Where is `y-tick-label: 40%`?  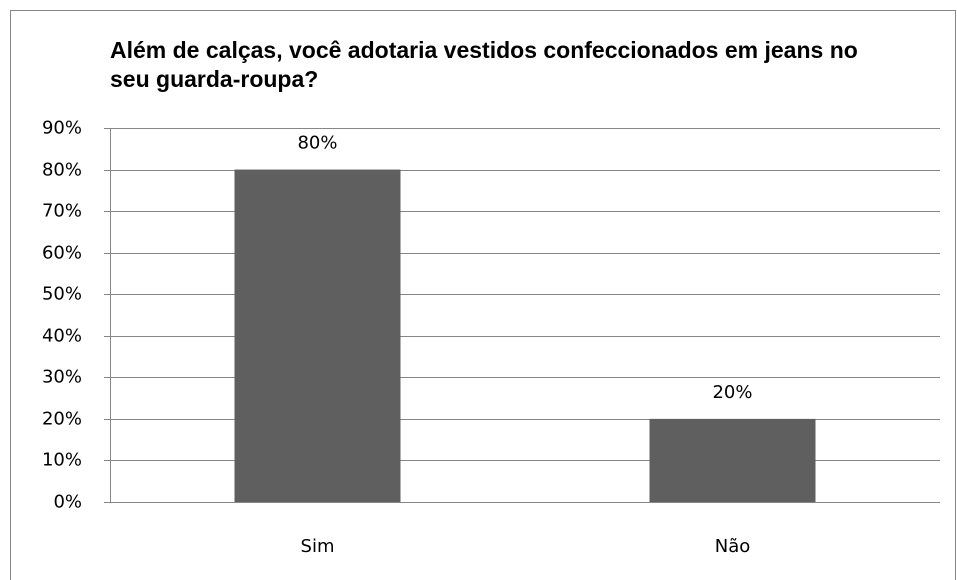 y-tick-label: 40% is located at coordinates (62, 336).